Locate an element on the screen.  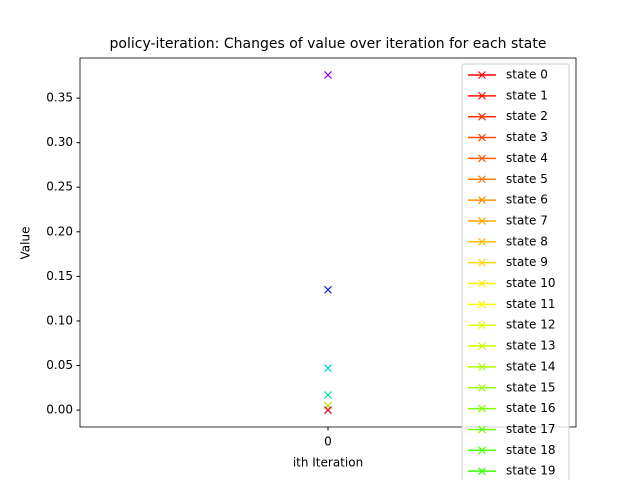
legend-label: state 1 is located at coordinates (527, 95).